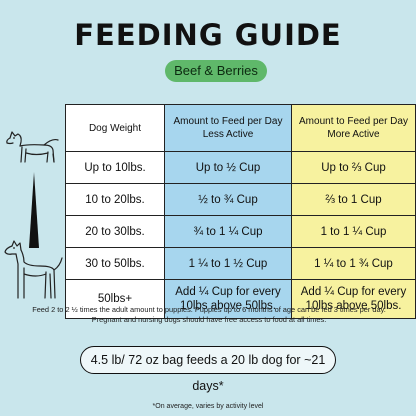 Image resolution: width=416 pixels, height=416 pixels. What do you see at coordinates (33, 269) in the screenshot?
I see `large-dog-icon` at bounding box center [33, 269].